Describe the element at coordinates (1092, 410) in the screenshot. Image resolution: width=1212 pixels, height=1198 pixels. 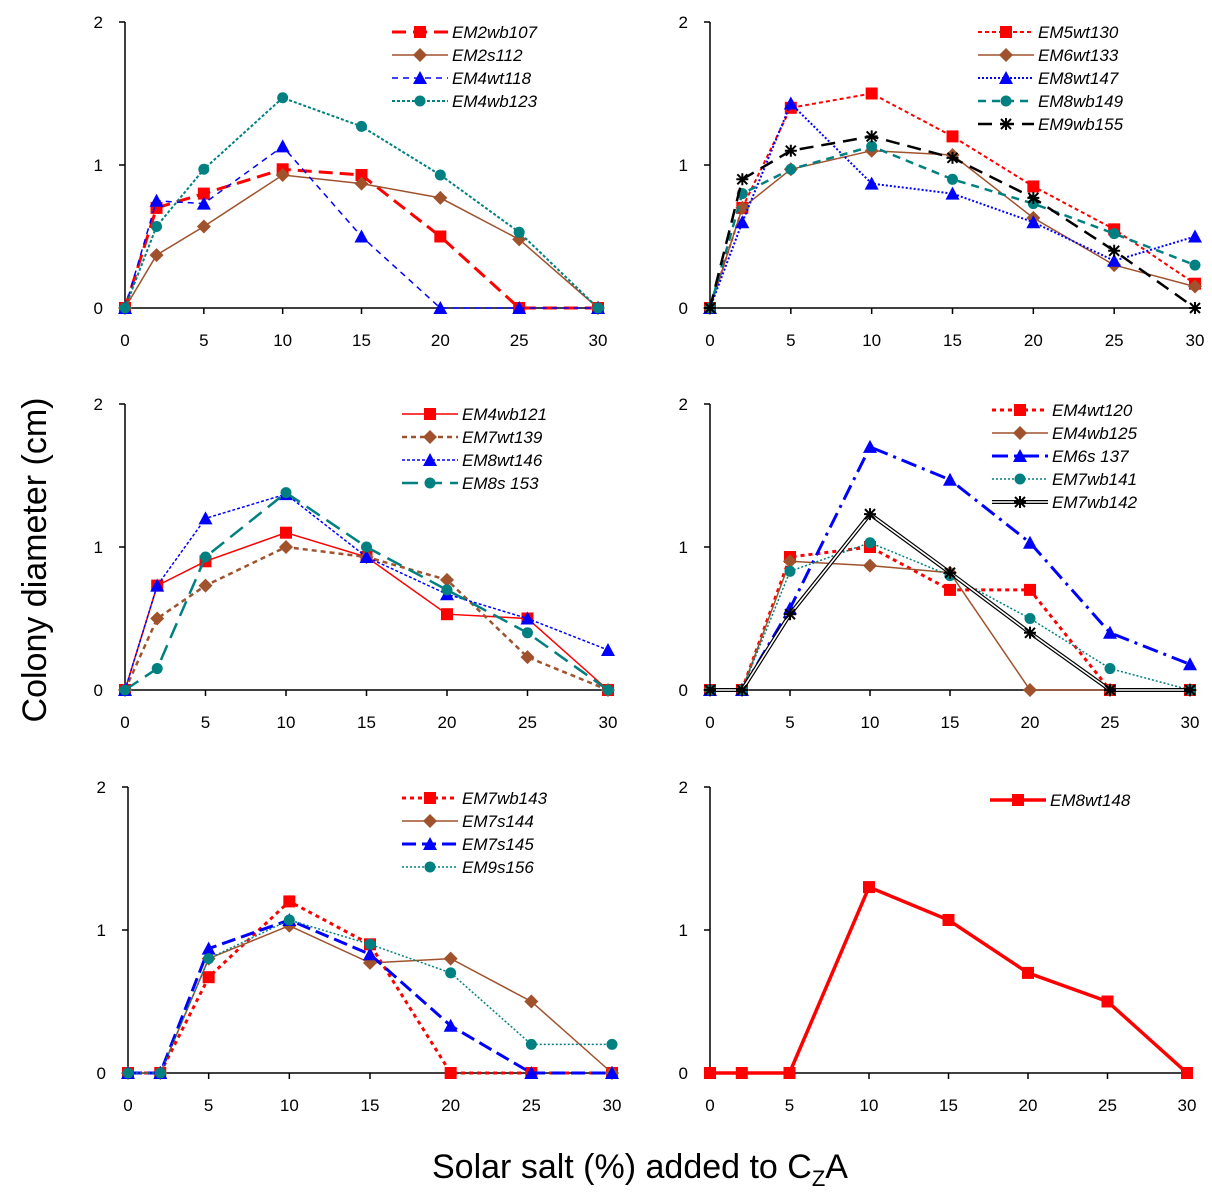
I see `legend-label: EM4wt120` at that location.